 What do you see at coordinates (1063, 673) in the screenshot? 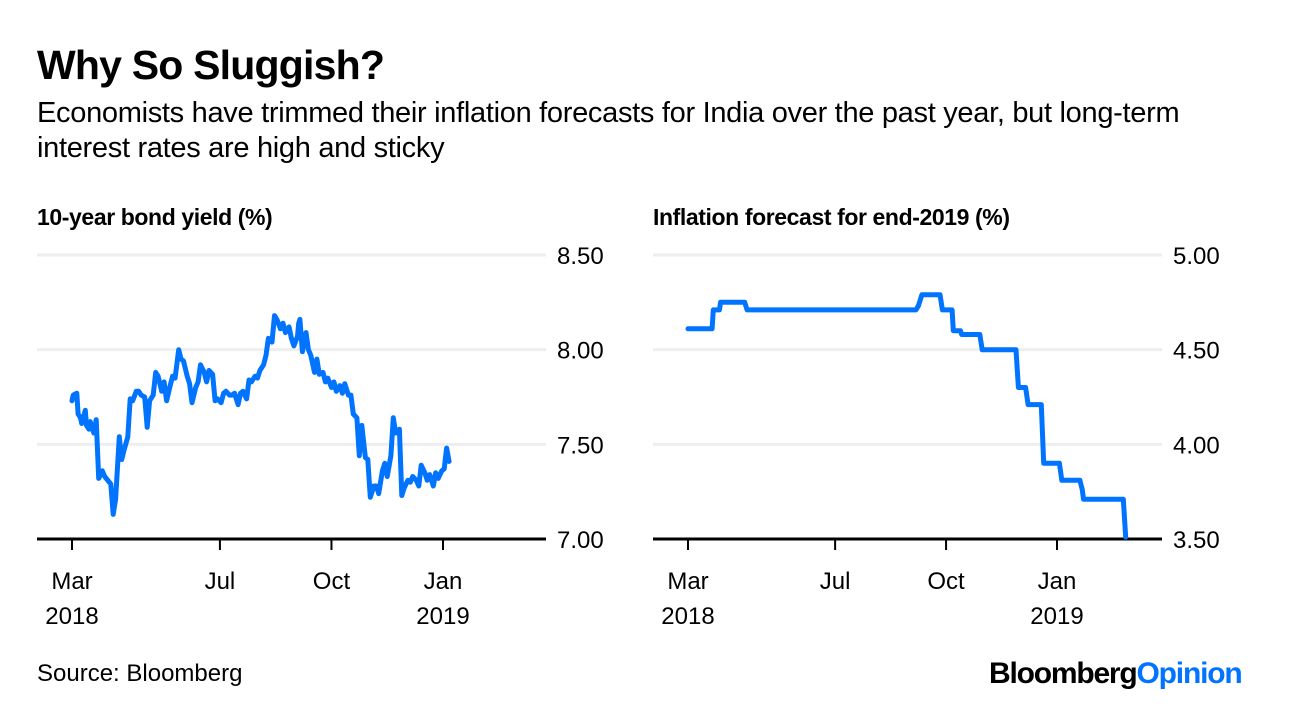
I see `logo-bloomberg: Bloomberg` at bounding box center [1063, 673].